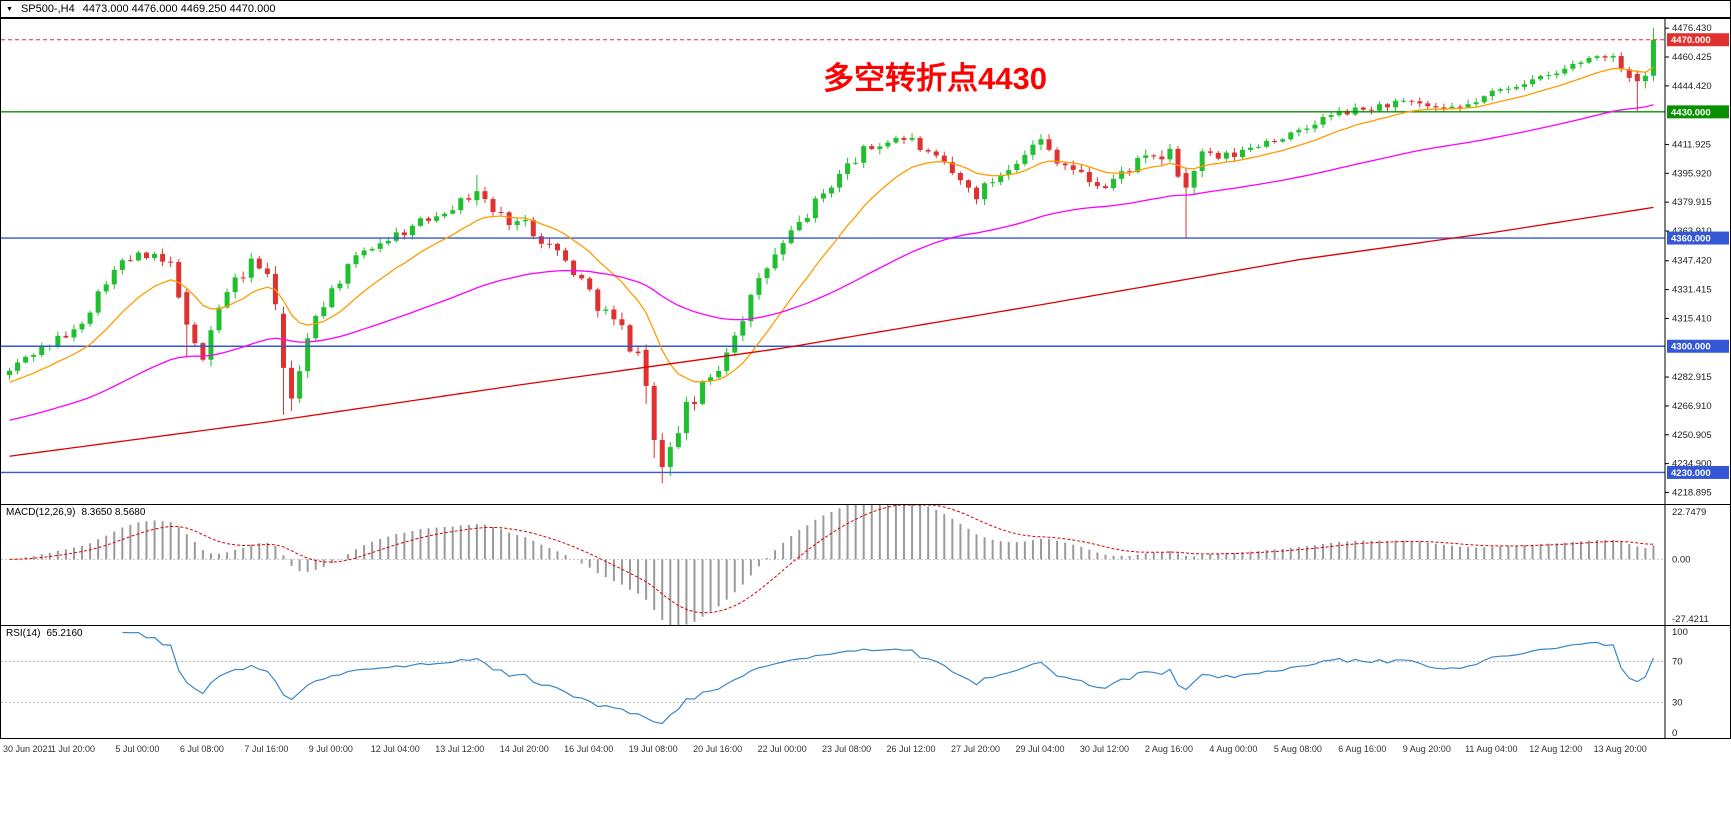  Describe the element at coordinates (1691, 144) in the screenshot. I see `svg-text: 4411.925` at that location.